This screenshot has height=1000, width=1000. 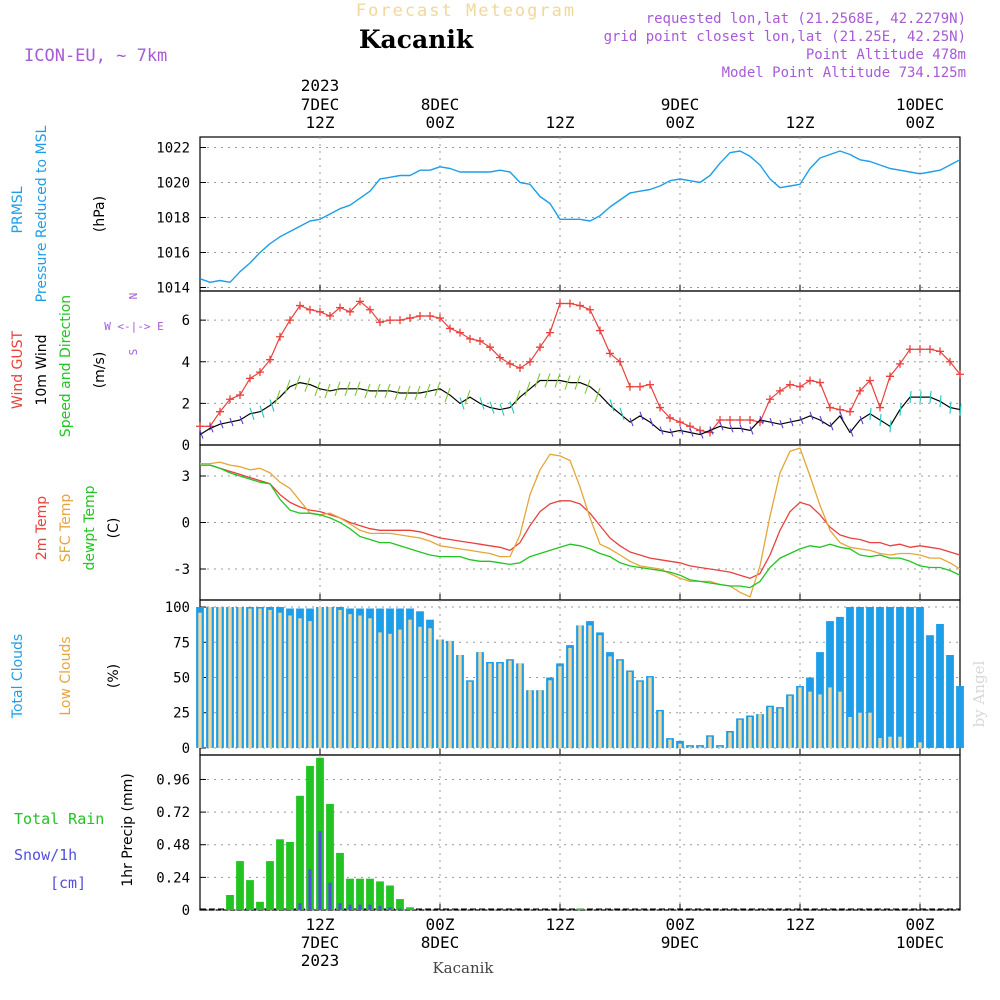 What do you see at coordinates (66, 675) in the screenshot?
I see `low-clouds-label: Low Clouds` at bounding box center [66, 675].